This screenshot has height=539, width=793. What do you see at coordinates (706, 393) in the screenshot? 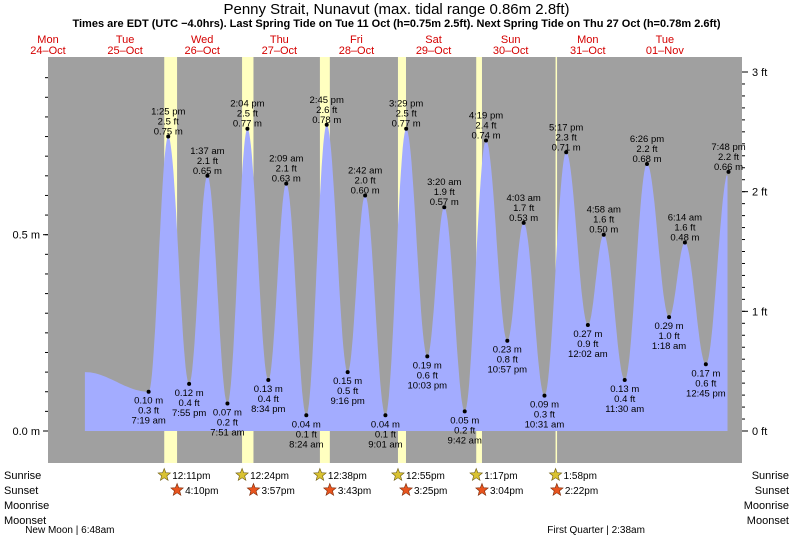
I see `tide-label-time-28: 12:45 pm` at bounding box center [706, 393].